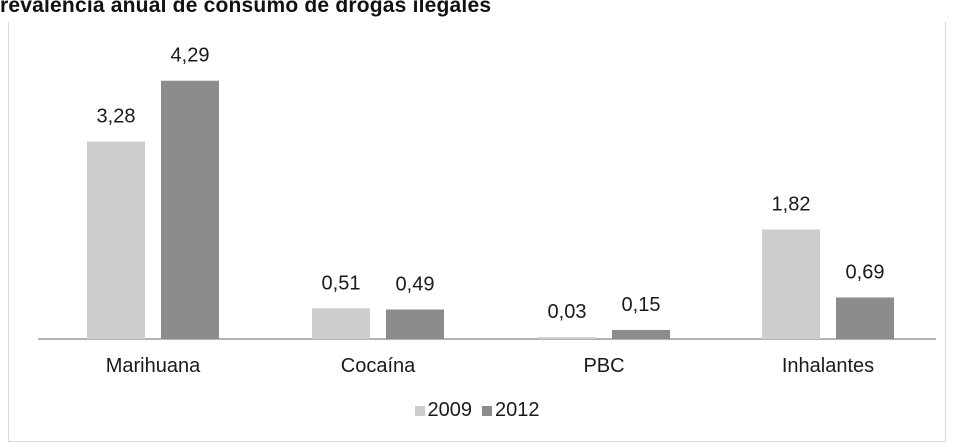 Image resolution: width=954 pixels, height=447 pixels. Describe the element at coordinates (190, 209) in the screenshot. I see `bar-marihuana-2012` at that location.